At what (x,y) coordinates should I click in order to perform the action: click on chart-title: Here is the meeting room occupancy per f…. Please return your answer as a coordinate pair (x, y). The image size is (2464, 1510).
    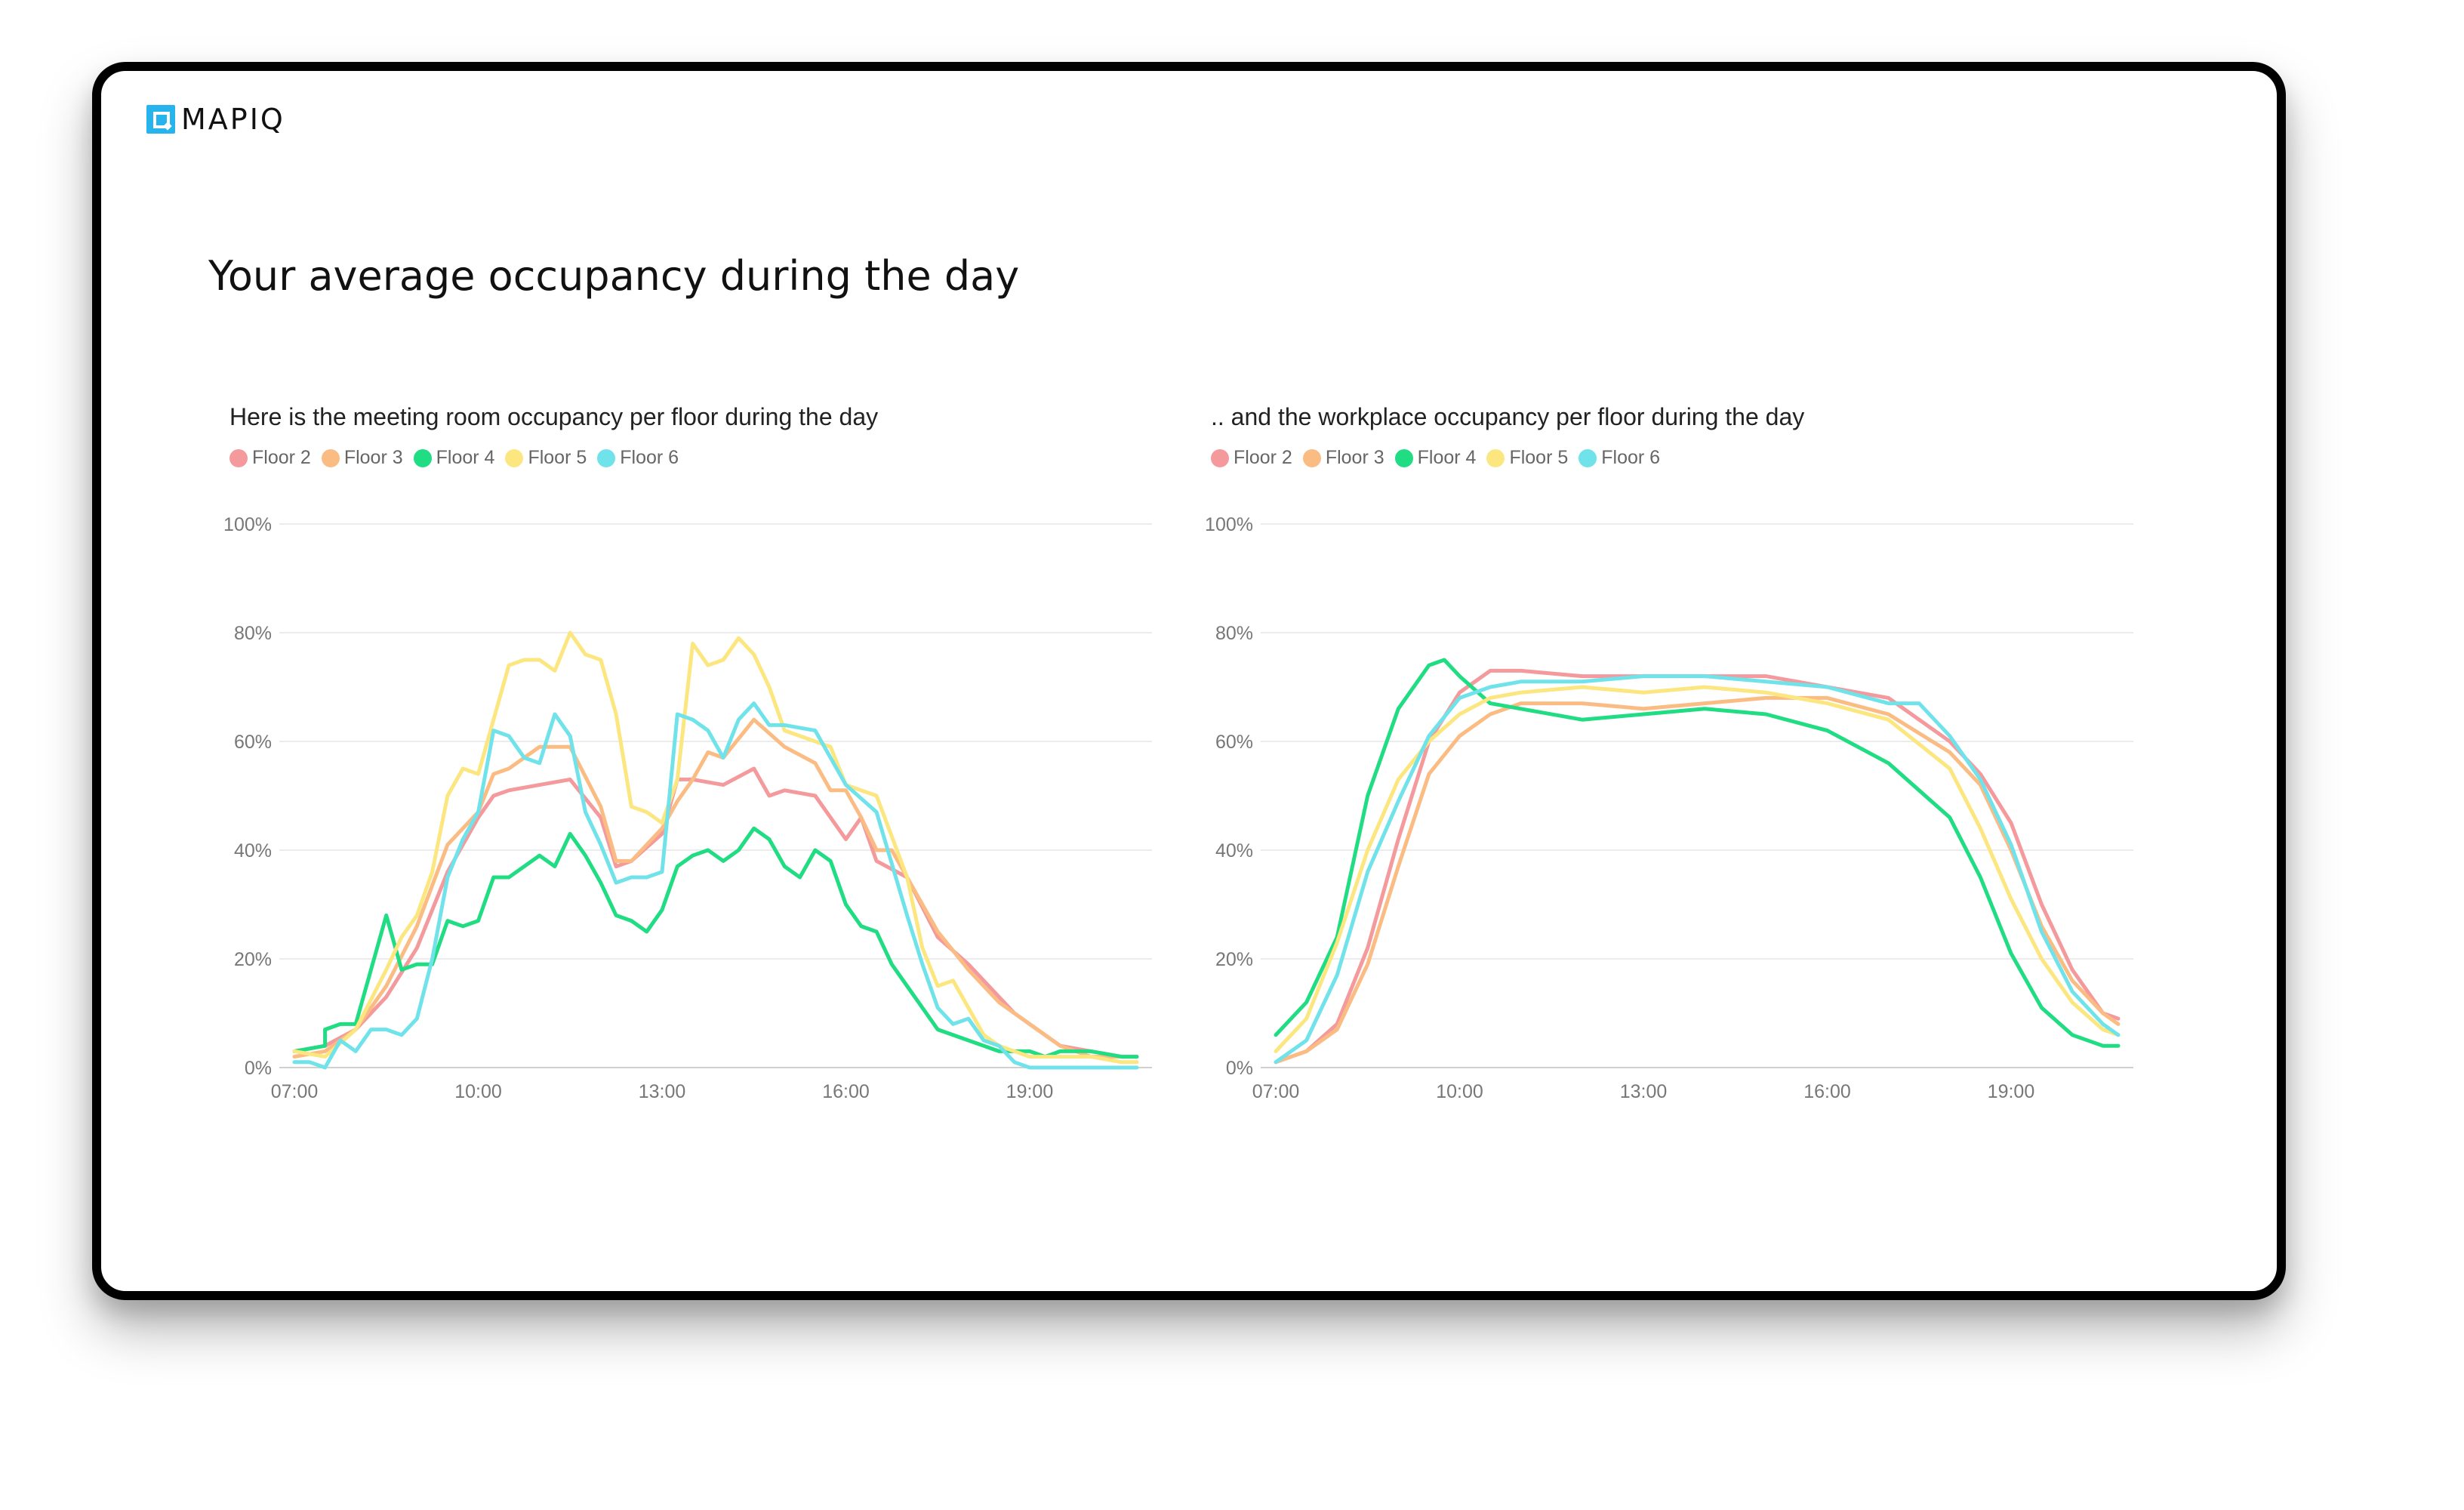
    Looking at the image, I should click on (554, 416).